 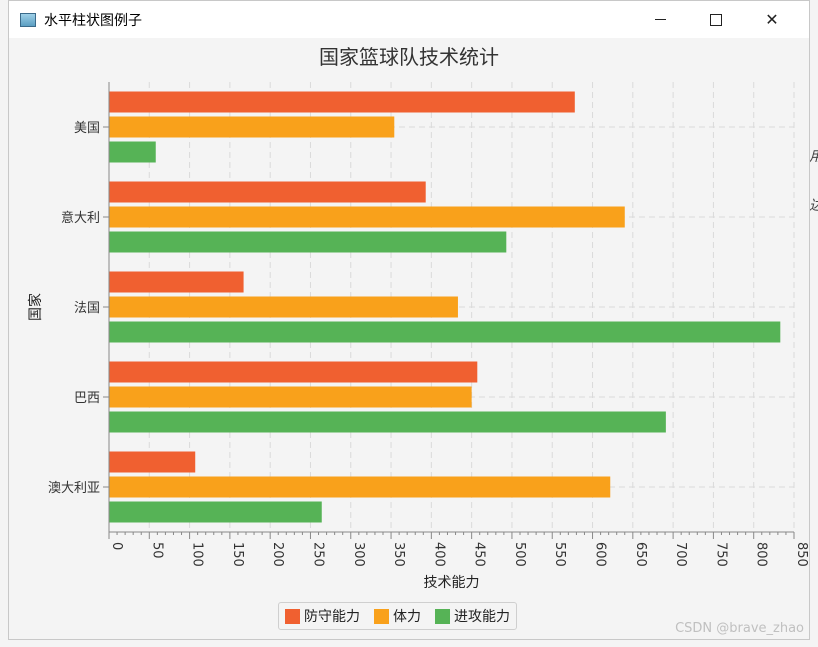 I want to click on legend-item: 体力, so click(x=397, y=616).